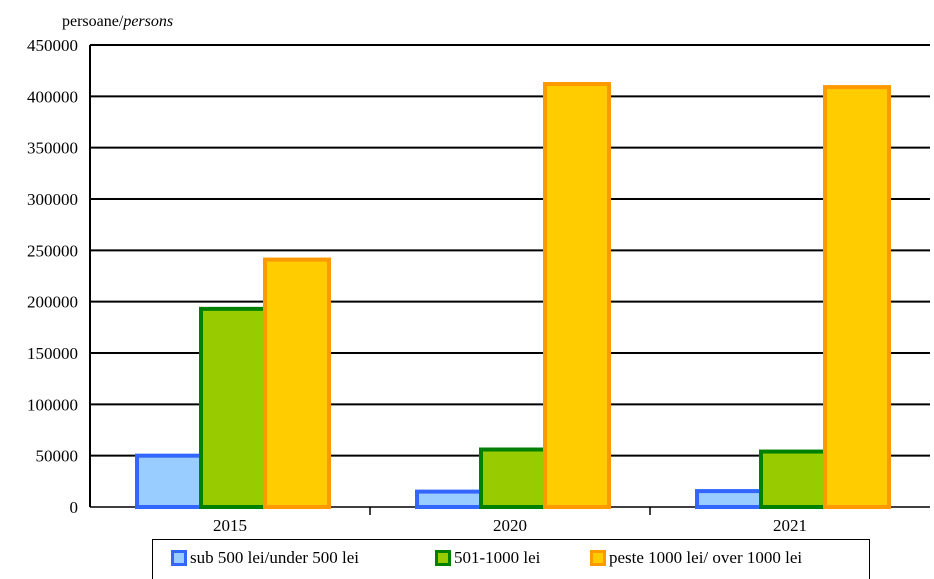 The height and width of the screenshot is (579, 934). Describe the element at coordinates (52, 45) in the screenshot. I see `y-tick-label: 450000` at that location.